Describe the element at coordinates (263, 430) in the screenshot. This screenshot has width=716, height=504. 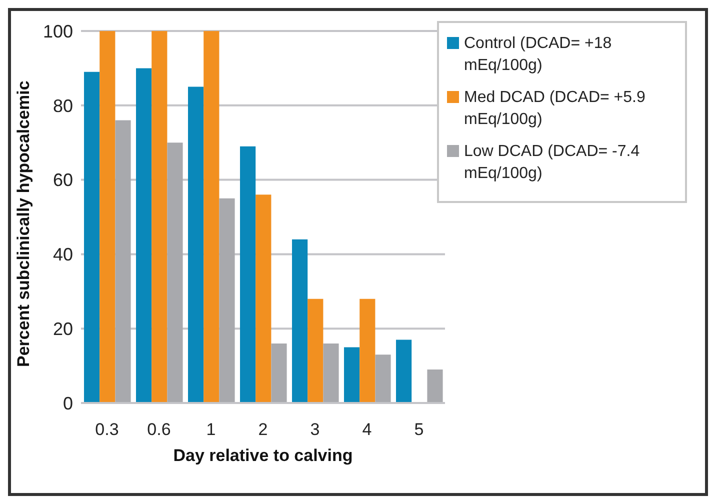
I see `x-tick-label: 2` at that location.